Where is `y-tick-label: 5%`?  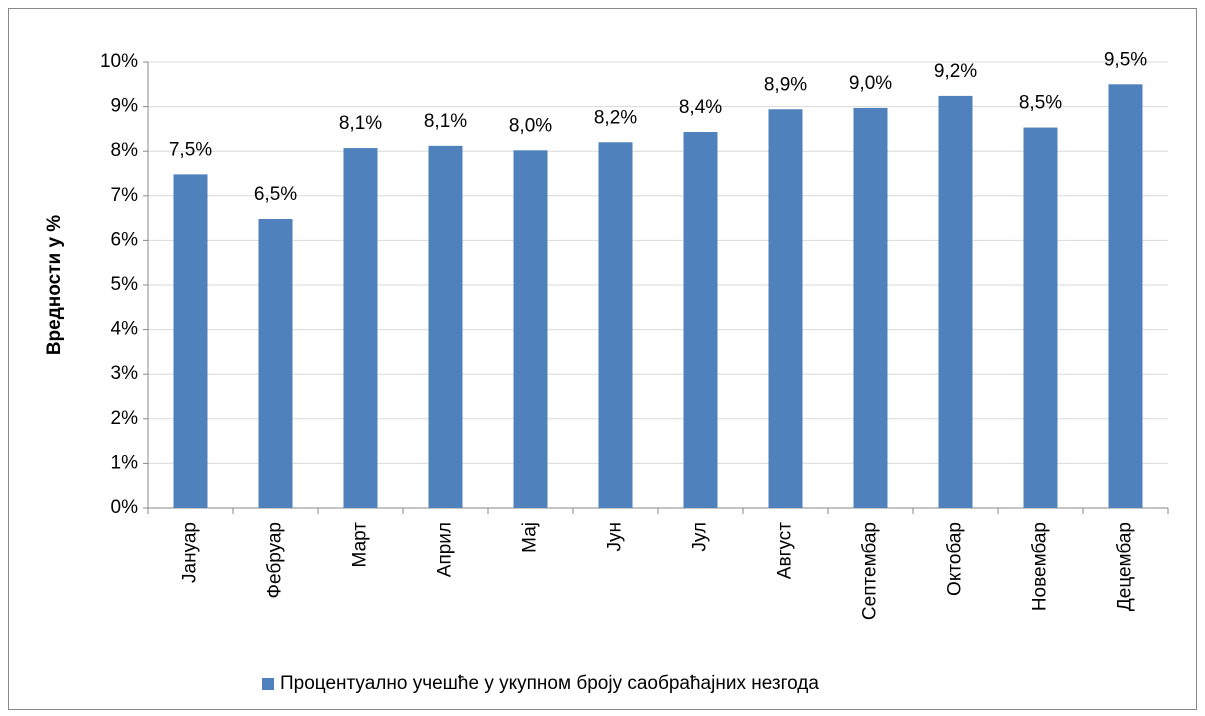 y-tick-label: 5% is located at coordinates (125, 284).